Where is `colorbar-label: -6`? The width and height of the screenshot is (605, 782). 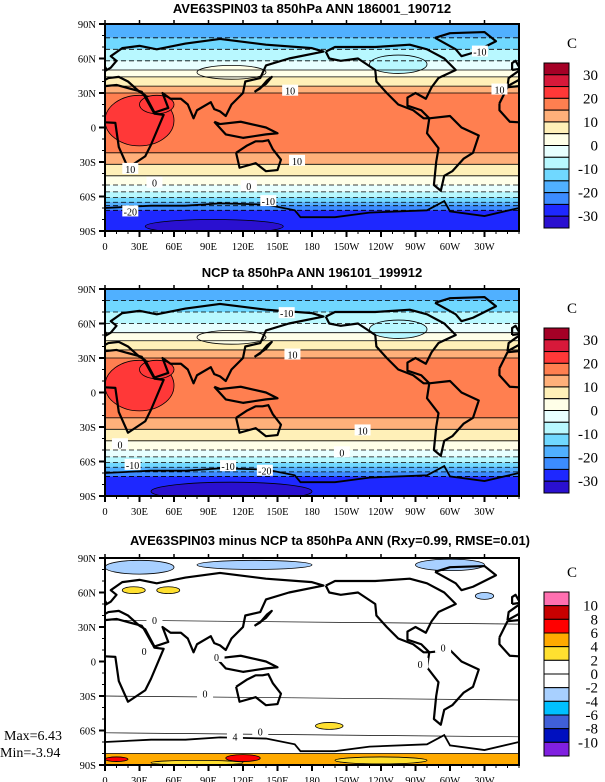 colorbar-label: -6 is located at coordinates (592, 716).